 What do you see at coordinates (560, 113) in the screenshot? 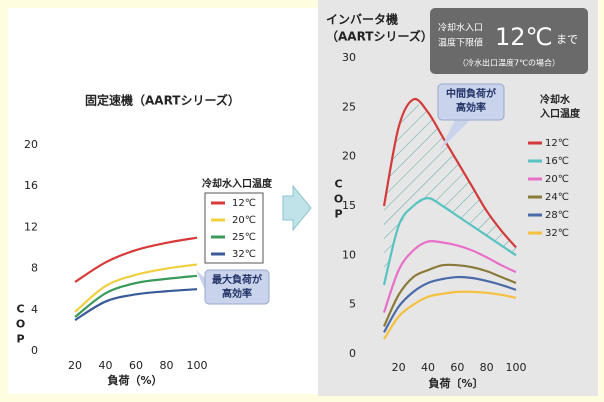
I see `legend-title: 入口温度` at bounding box center [560, 113].